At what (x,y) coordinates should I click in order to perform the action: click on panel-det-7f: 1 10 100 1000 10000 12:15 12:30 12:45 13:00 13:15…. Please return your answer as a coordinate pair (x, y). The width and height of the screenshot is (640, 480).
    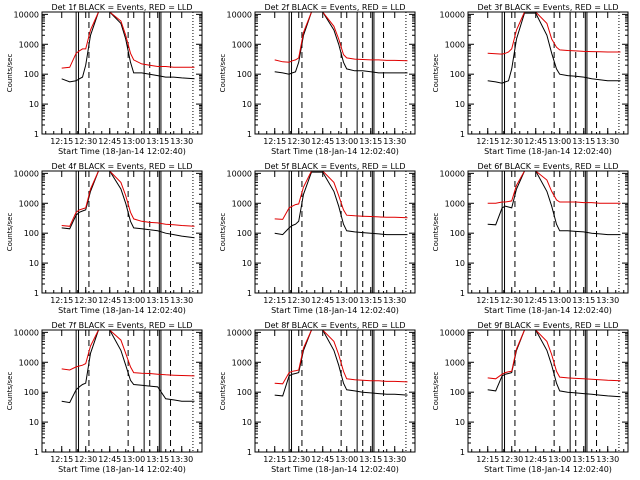
    Looking at the image, I should click on (104, 397).